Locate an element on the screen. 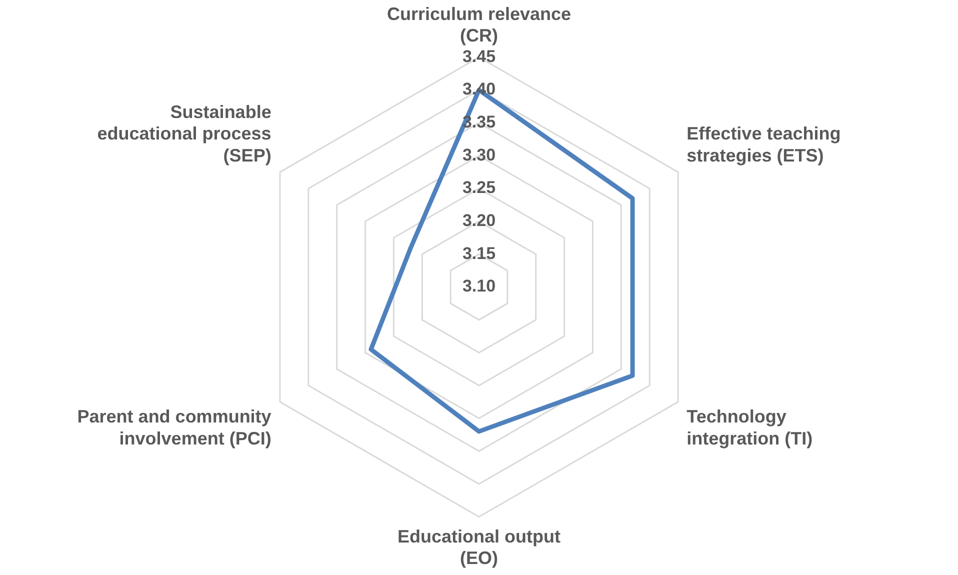 The image size is (958, 575). spoke-label: Educational output (EO) is located at coordinates (479, 547).